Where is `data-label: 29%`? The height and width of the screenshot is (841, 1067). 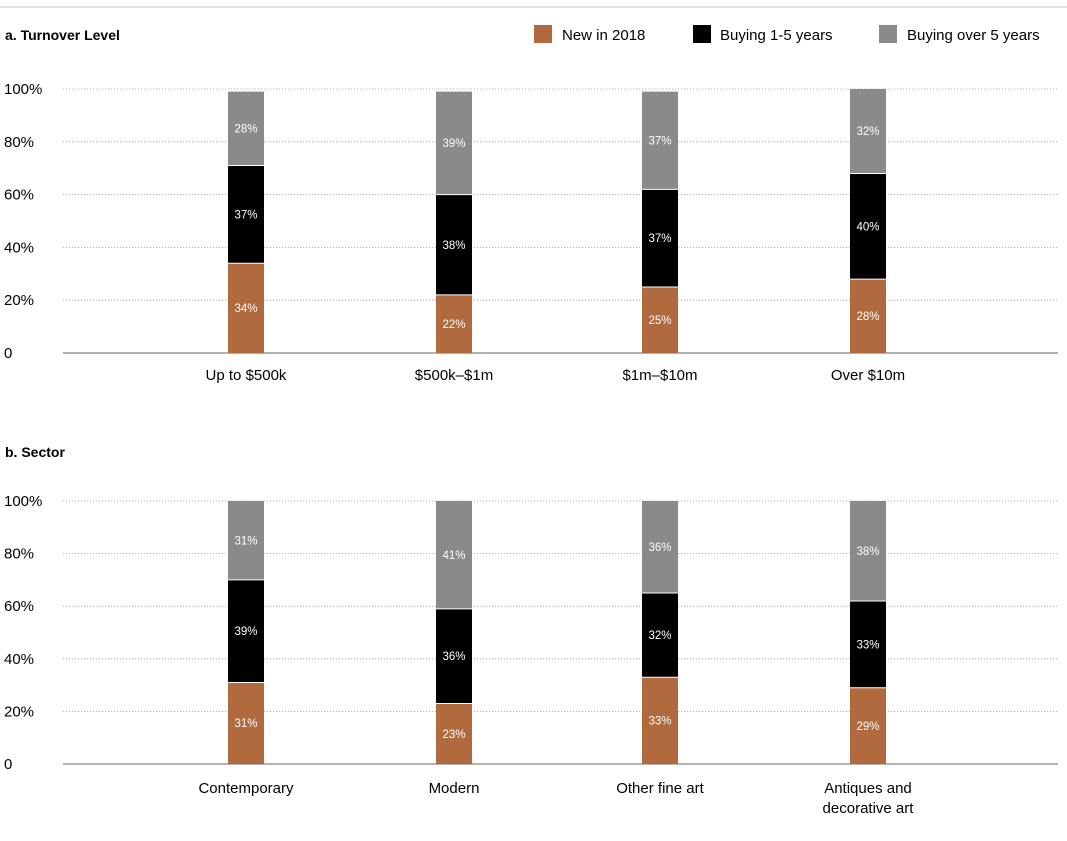 data-label: 29% is located at coordinates (867, 727).